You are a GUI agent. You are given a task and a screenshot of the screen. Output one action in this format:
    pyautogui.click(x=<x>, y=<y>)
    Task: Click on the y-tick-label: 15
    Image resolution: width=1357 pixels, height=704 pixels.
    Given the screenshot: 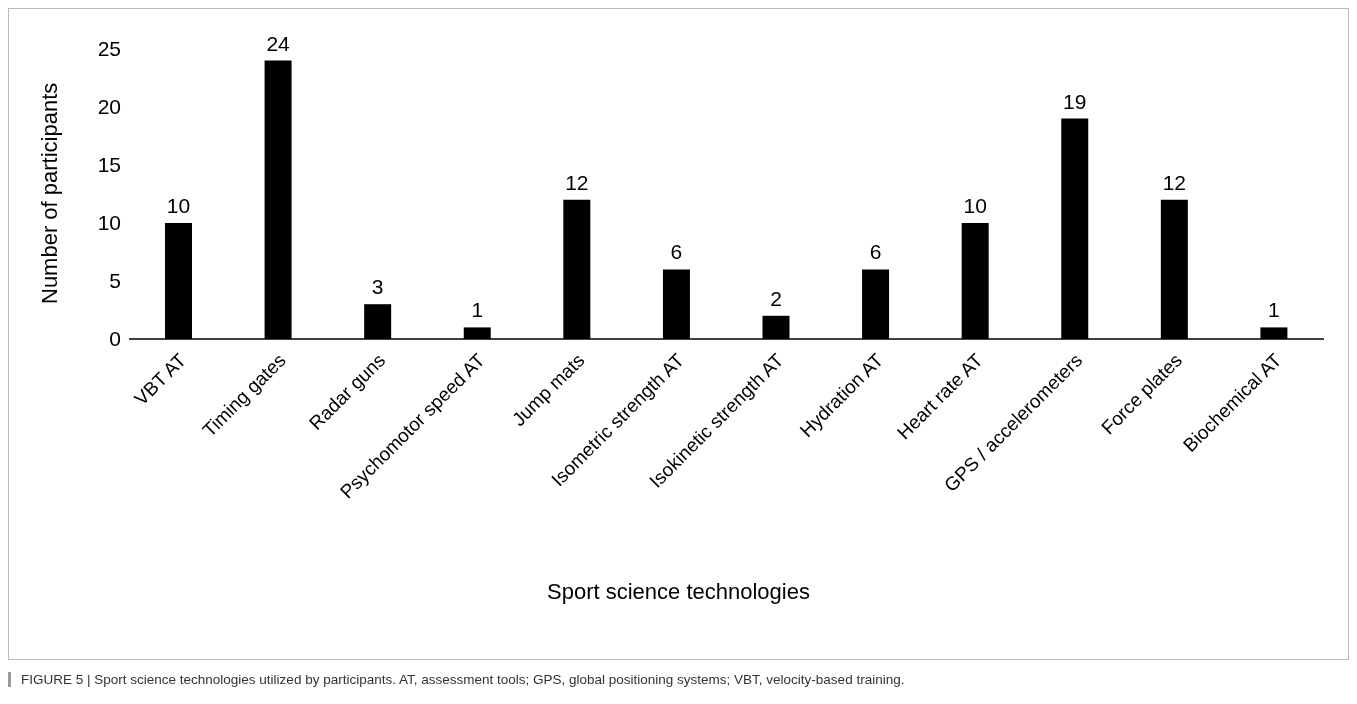 What is the action you would take?
    pyautogui.click(x=109, y=165)
    